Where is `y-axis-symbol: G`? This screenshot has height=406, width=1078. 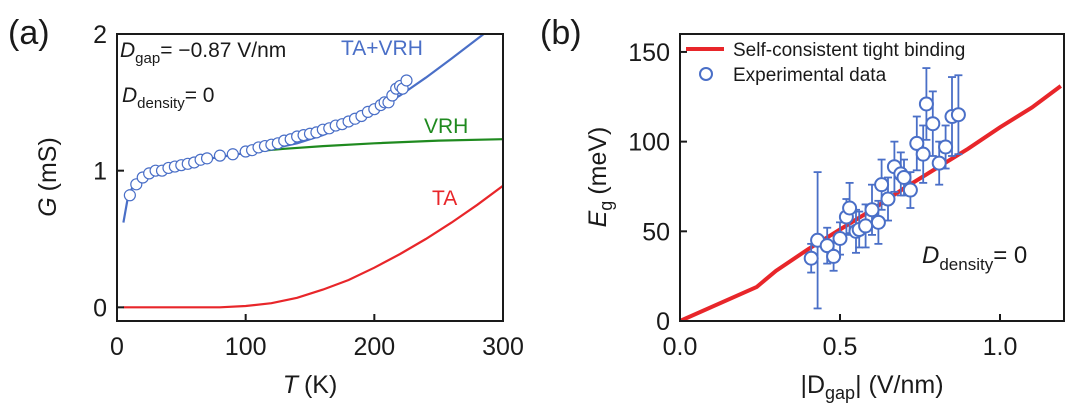
y-axis-symbol: G is located at coordinates (48, 206).